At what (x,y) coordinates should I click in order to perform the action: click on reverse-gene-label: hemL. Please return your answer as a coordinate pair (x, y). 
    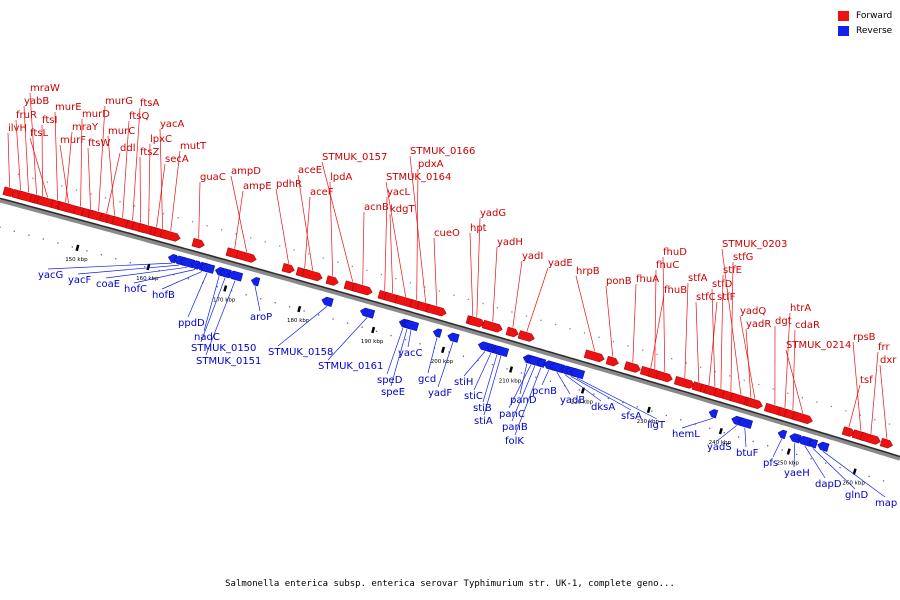
    Looking at the image, I should click on (686, 434).